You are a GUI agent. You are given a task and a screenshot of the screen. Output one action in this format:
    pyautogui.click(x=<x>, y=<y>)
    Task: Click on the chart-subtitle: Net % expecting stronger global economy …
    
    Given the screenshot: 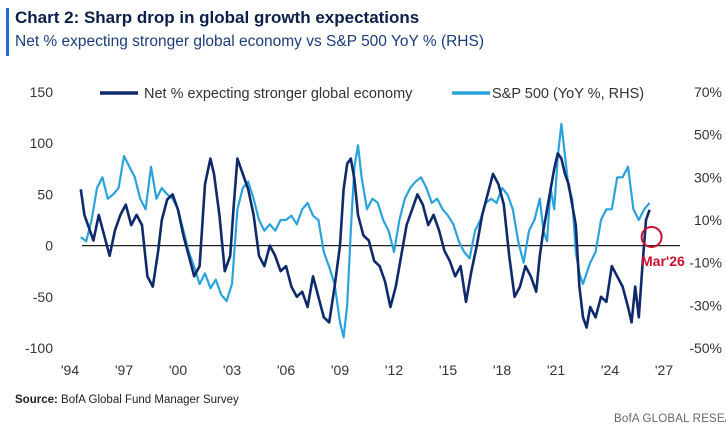 What is the action you would take?
    pyautogui.click(x=249, y=41)
    